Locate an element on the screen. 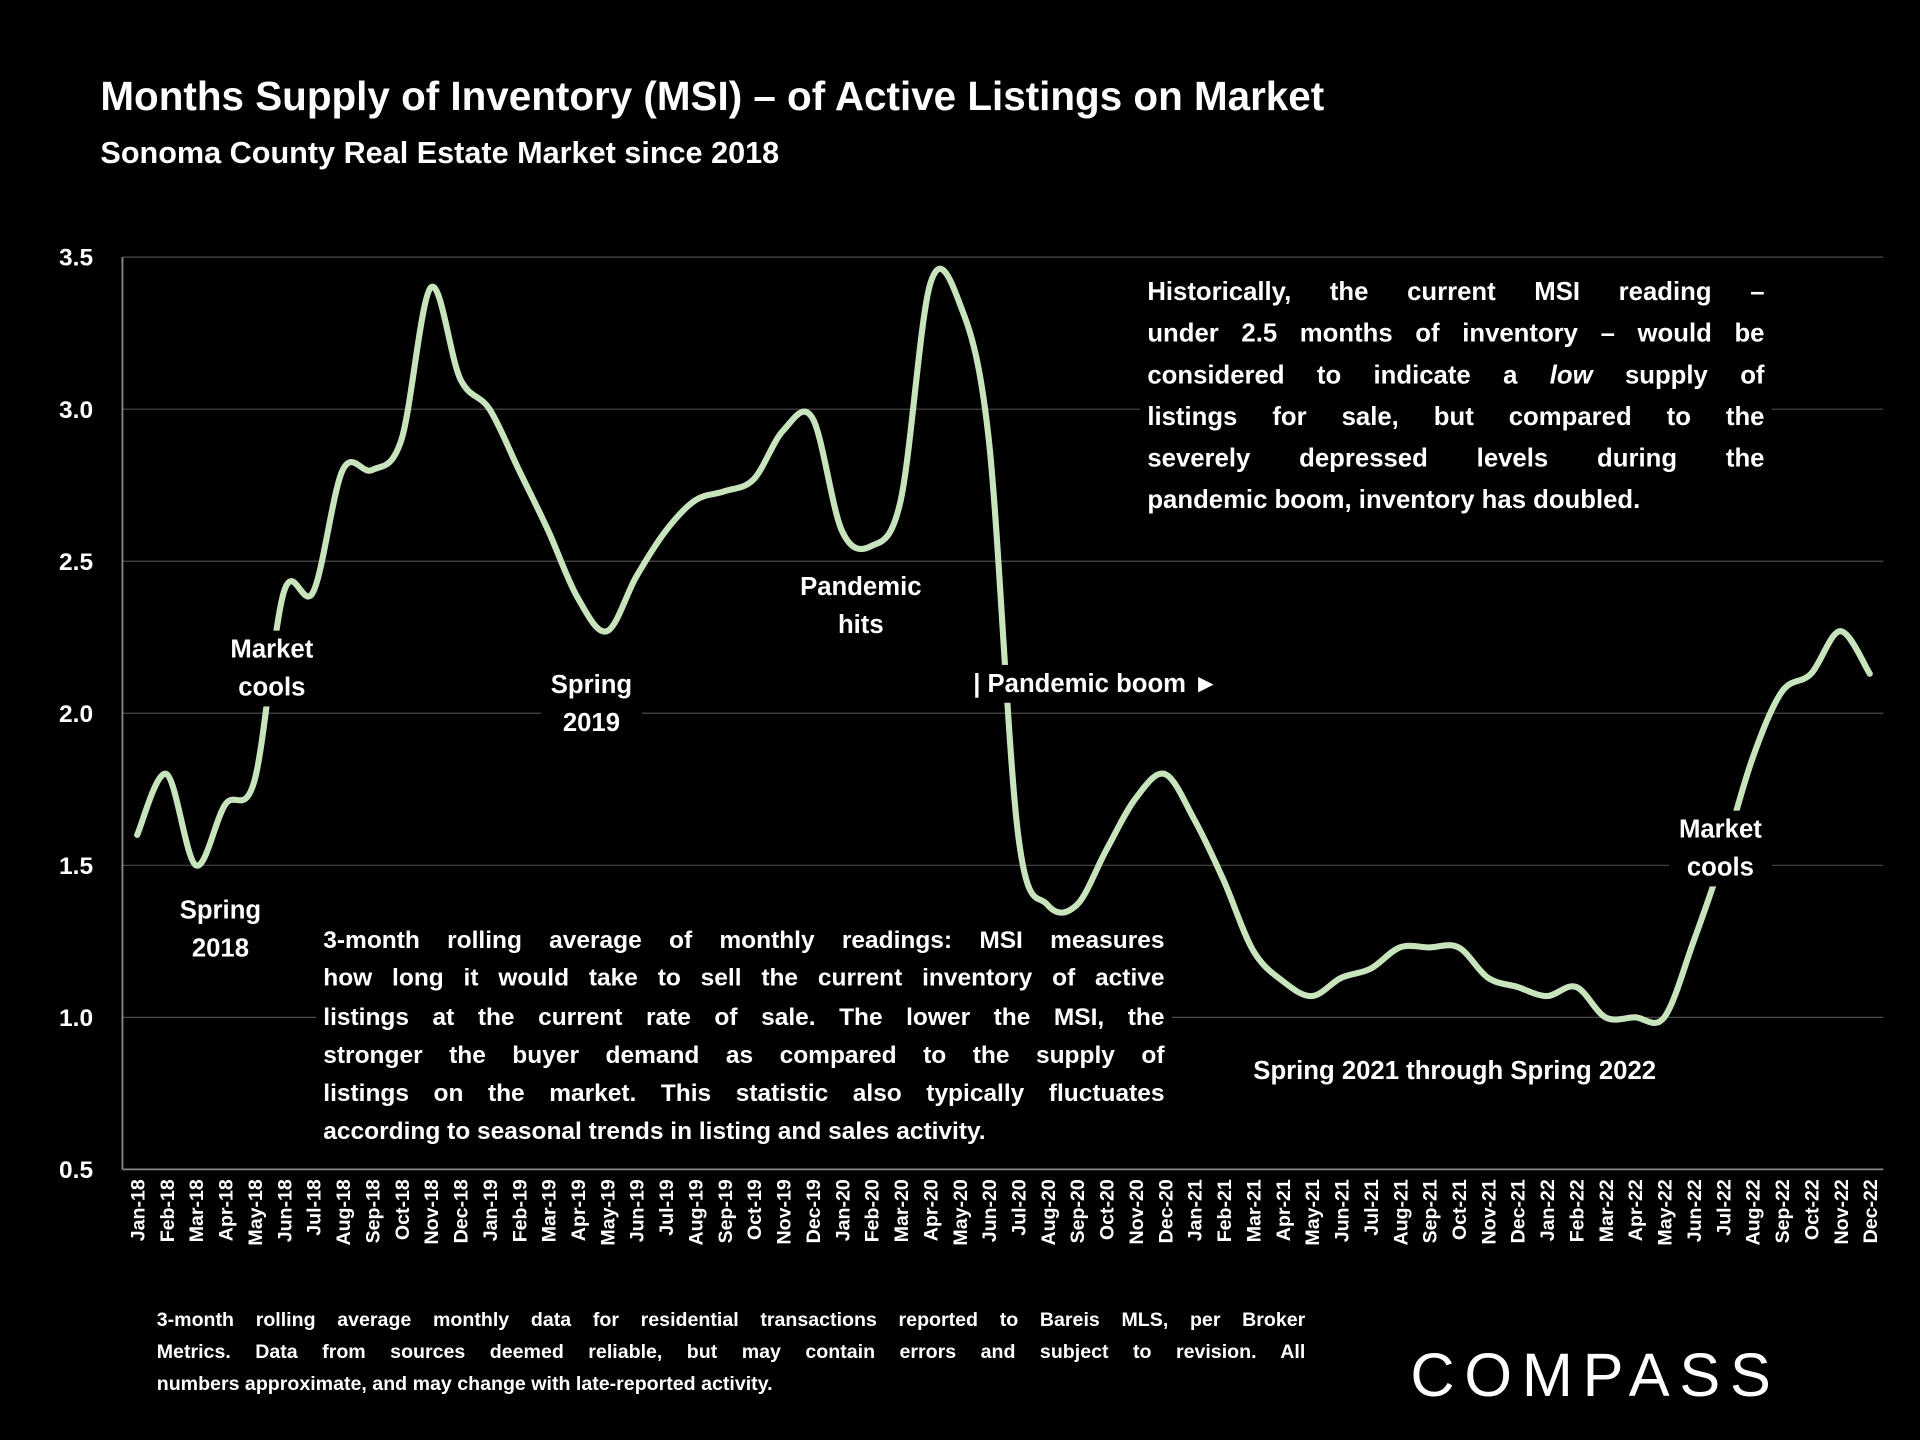  x-tick-label: Jun-21 is located at coordinates (1343, 1210).